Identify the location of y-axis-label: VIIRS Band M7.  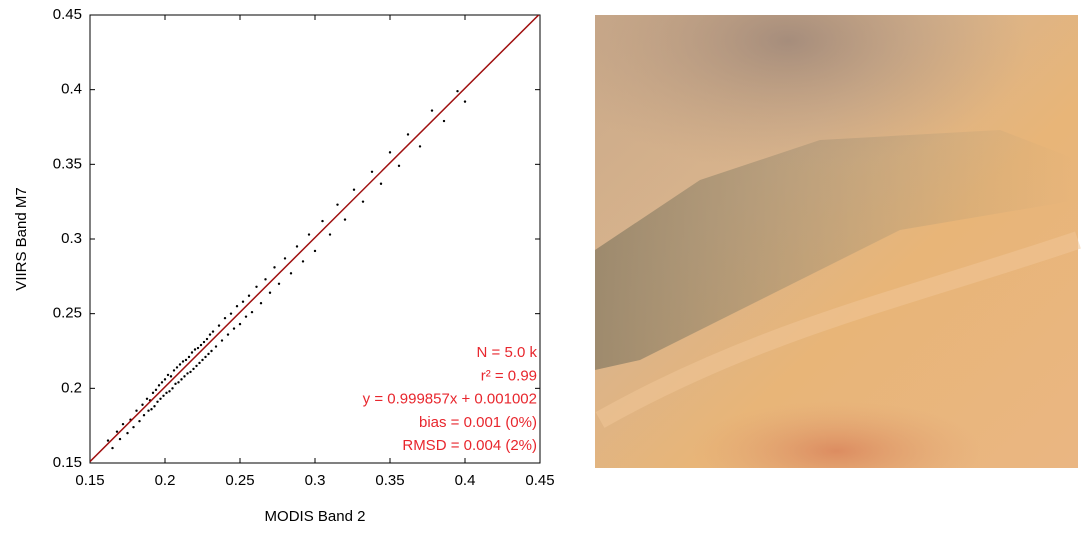
(21, 238).